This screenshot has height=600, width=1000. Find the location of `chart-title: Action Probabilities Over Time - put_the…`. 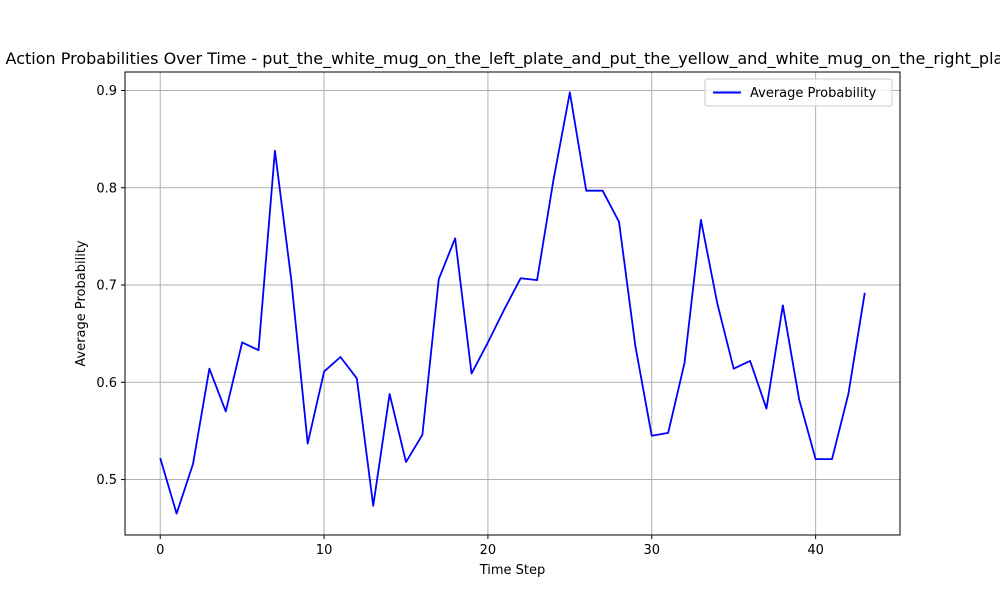

chart-title: Action Probabilities Over Time - put_the… is located at coordinates (503, 59).